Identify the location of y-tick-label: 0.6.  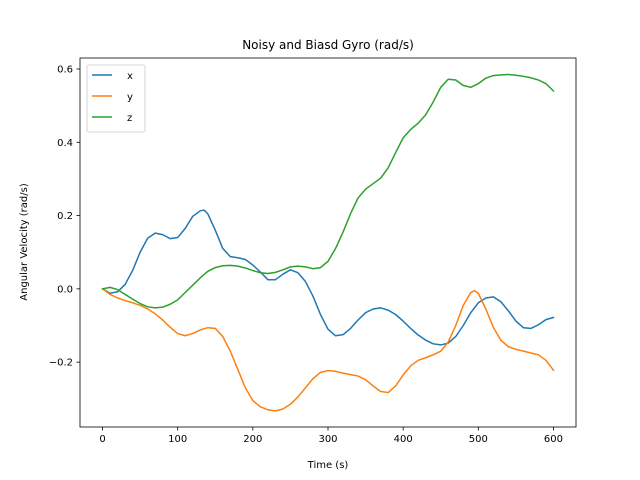
(65, 69).